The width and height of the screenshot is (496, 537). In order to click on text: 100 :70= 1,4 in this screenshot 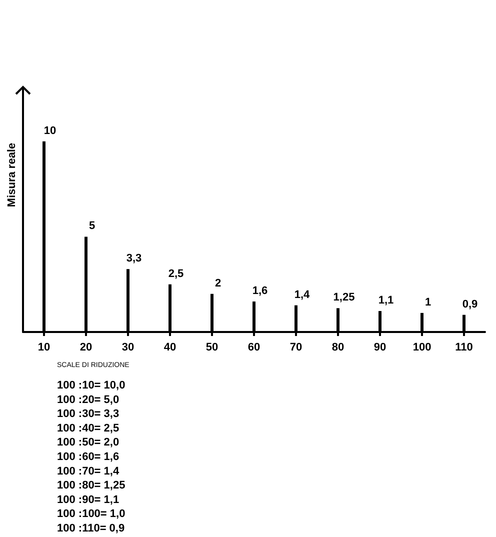, I will do `click(88, 471)`.